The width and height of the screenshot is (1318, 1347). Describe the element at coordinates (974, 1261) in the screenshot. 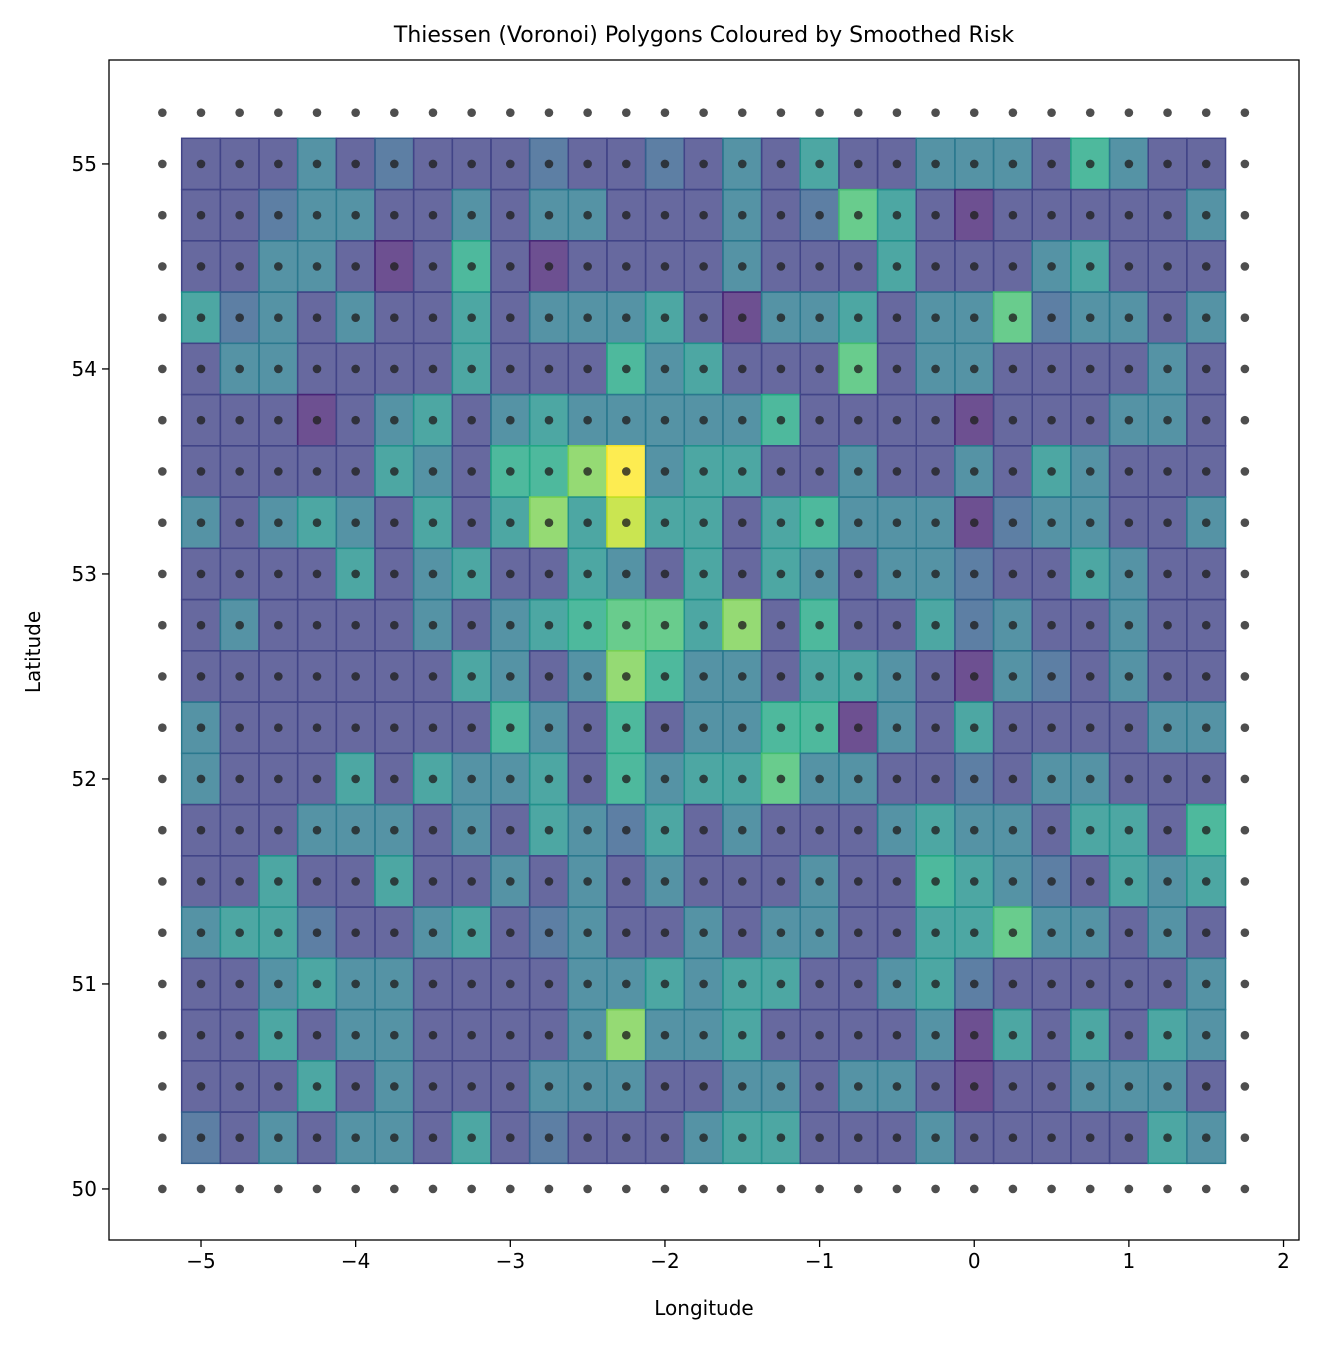

I see `x-tick-label: 0` at that location.